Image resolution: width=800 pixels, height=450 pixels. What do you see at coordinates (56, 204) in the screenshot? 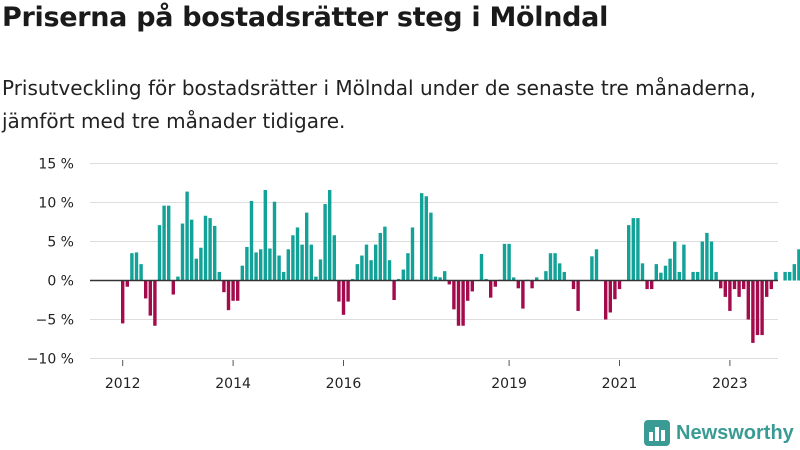
I see `y-tick-label: 10 %` at bounding box center [56, 204].